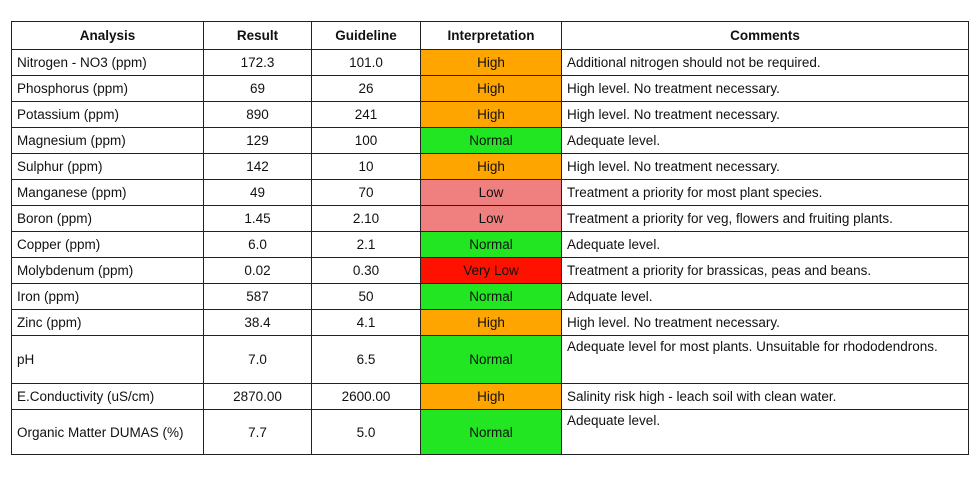 The height and width of the screenshot is (481, 980). Describe the element at coordinates (107, 270) in the screenshot. I see `analysis-cell: Molybdenum (ppm)` at that location.